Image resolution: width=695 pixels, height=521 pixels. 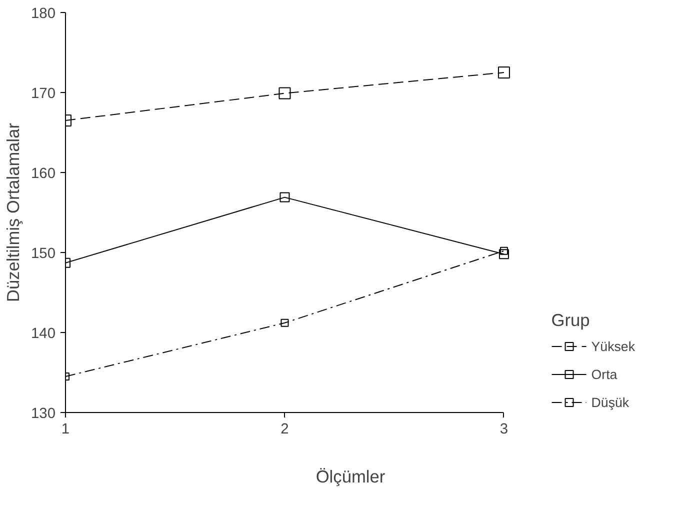 What do you see at coordinates (43, 174) in the screenshot?
I see `y-tick-label: 160` at bounding box center [43, 174].